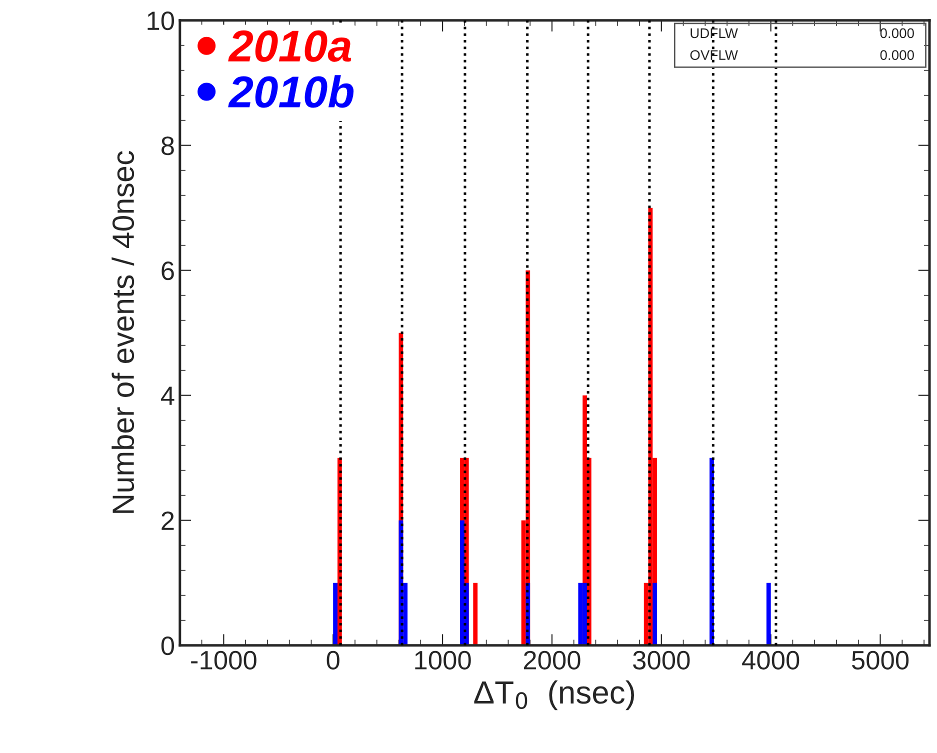 The height and width of the screenshot is (753, 937). What do you see at coordinates (880, 660) in the screenshot?
I see `x-tick-label: 5000` at bounding box center [880, 660].